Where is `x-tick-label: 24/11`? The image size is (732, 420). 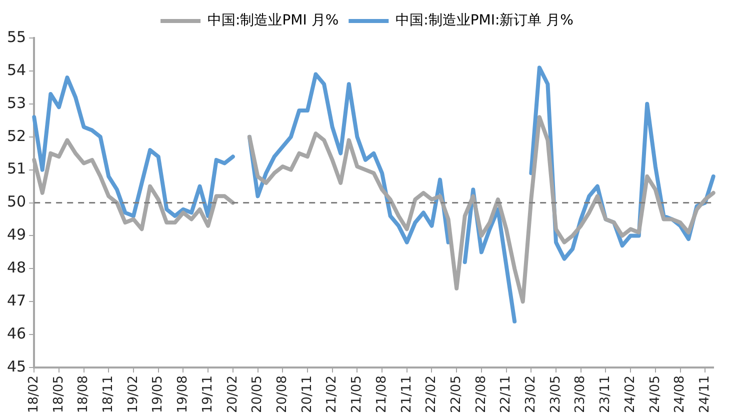
x-tick-label: 24/11 is located at coordinates (704, 395).